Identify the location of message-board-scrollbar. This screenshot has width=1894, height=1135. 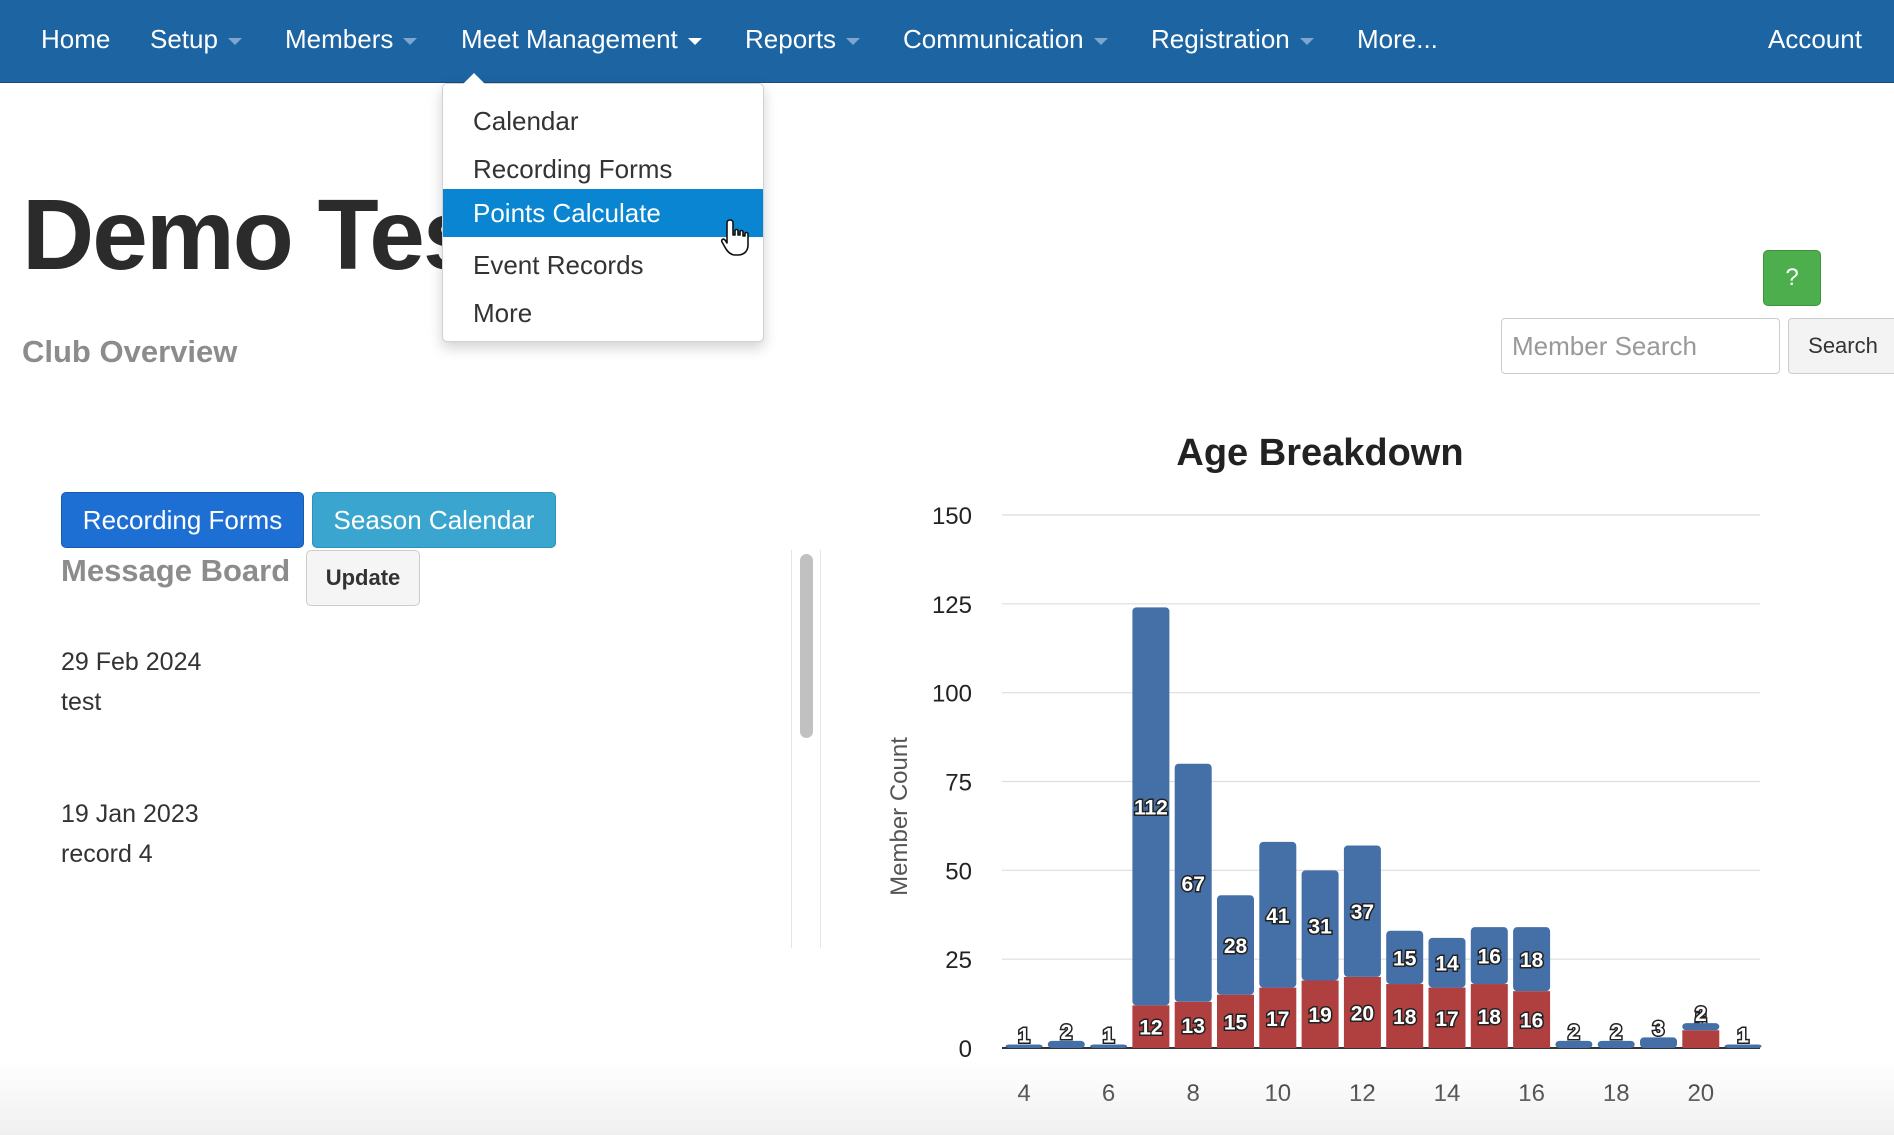
(806, 749).